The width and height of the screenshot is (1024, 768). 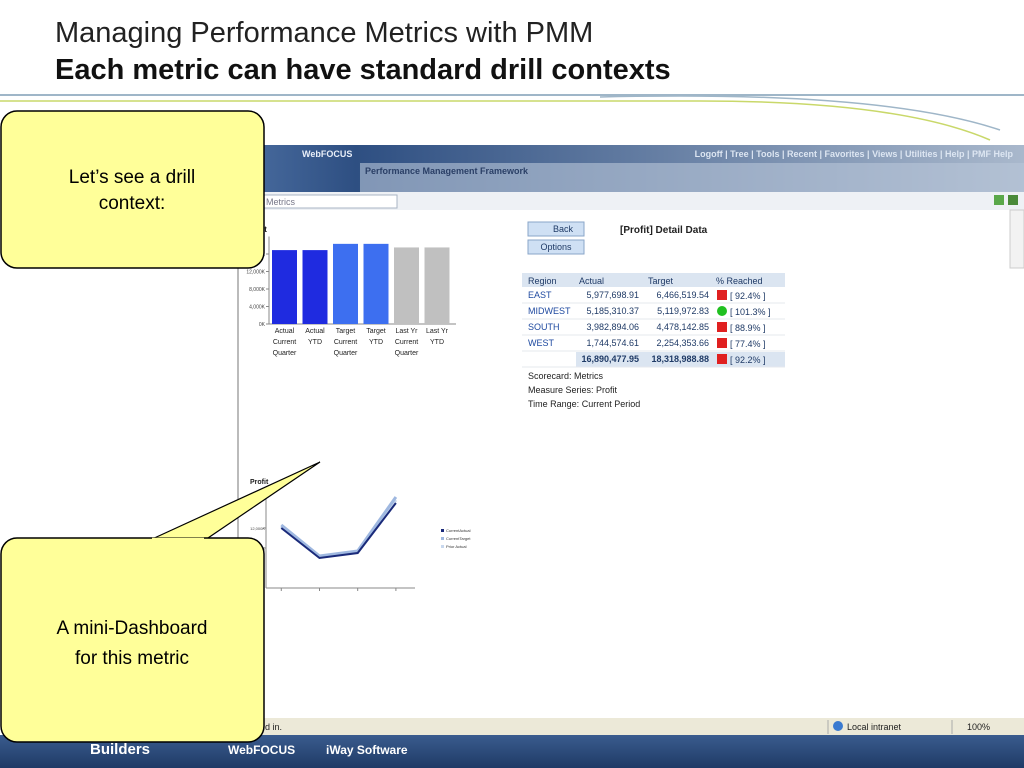 I want to click on region-cell: SOUTH, so click(x=544, y=327).